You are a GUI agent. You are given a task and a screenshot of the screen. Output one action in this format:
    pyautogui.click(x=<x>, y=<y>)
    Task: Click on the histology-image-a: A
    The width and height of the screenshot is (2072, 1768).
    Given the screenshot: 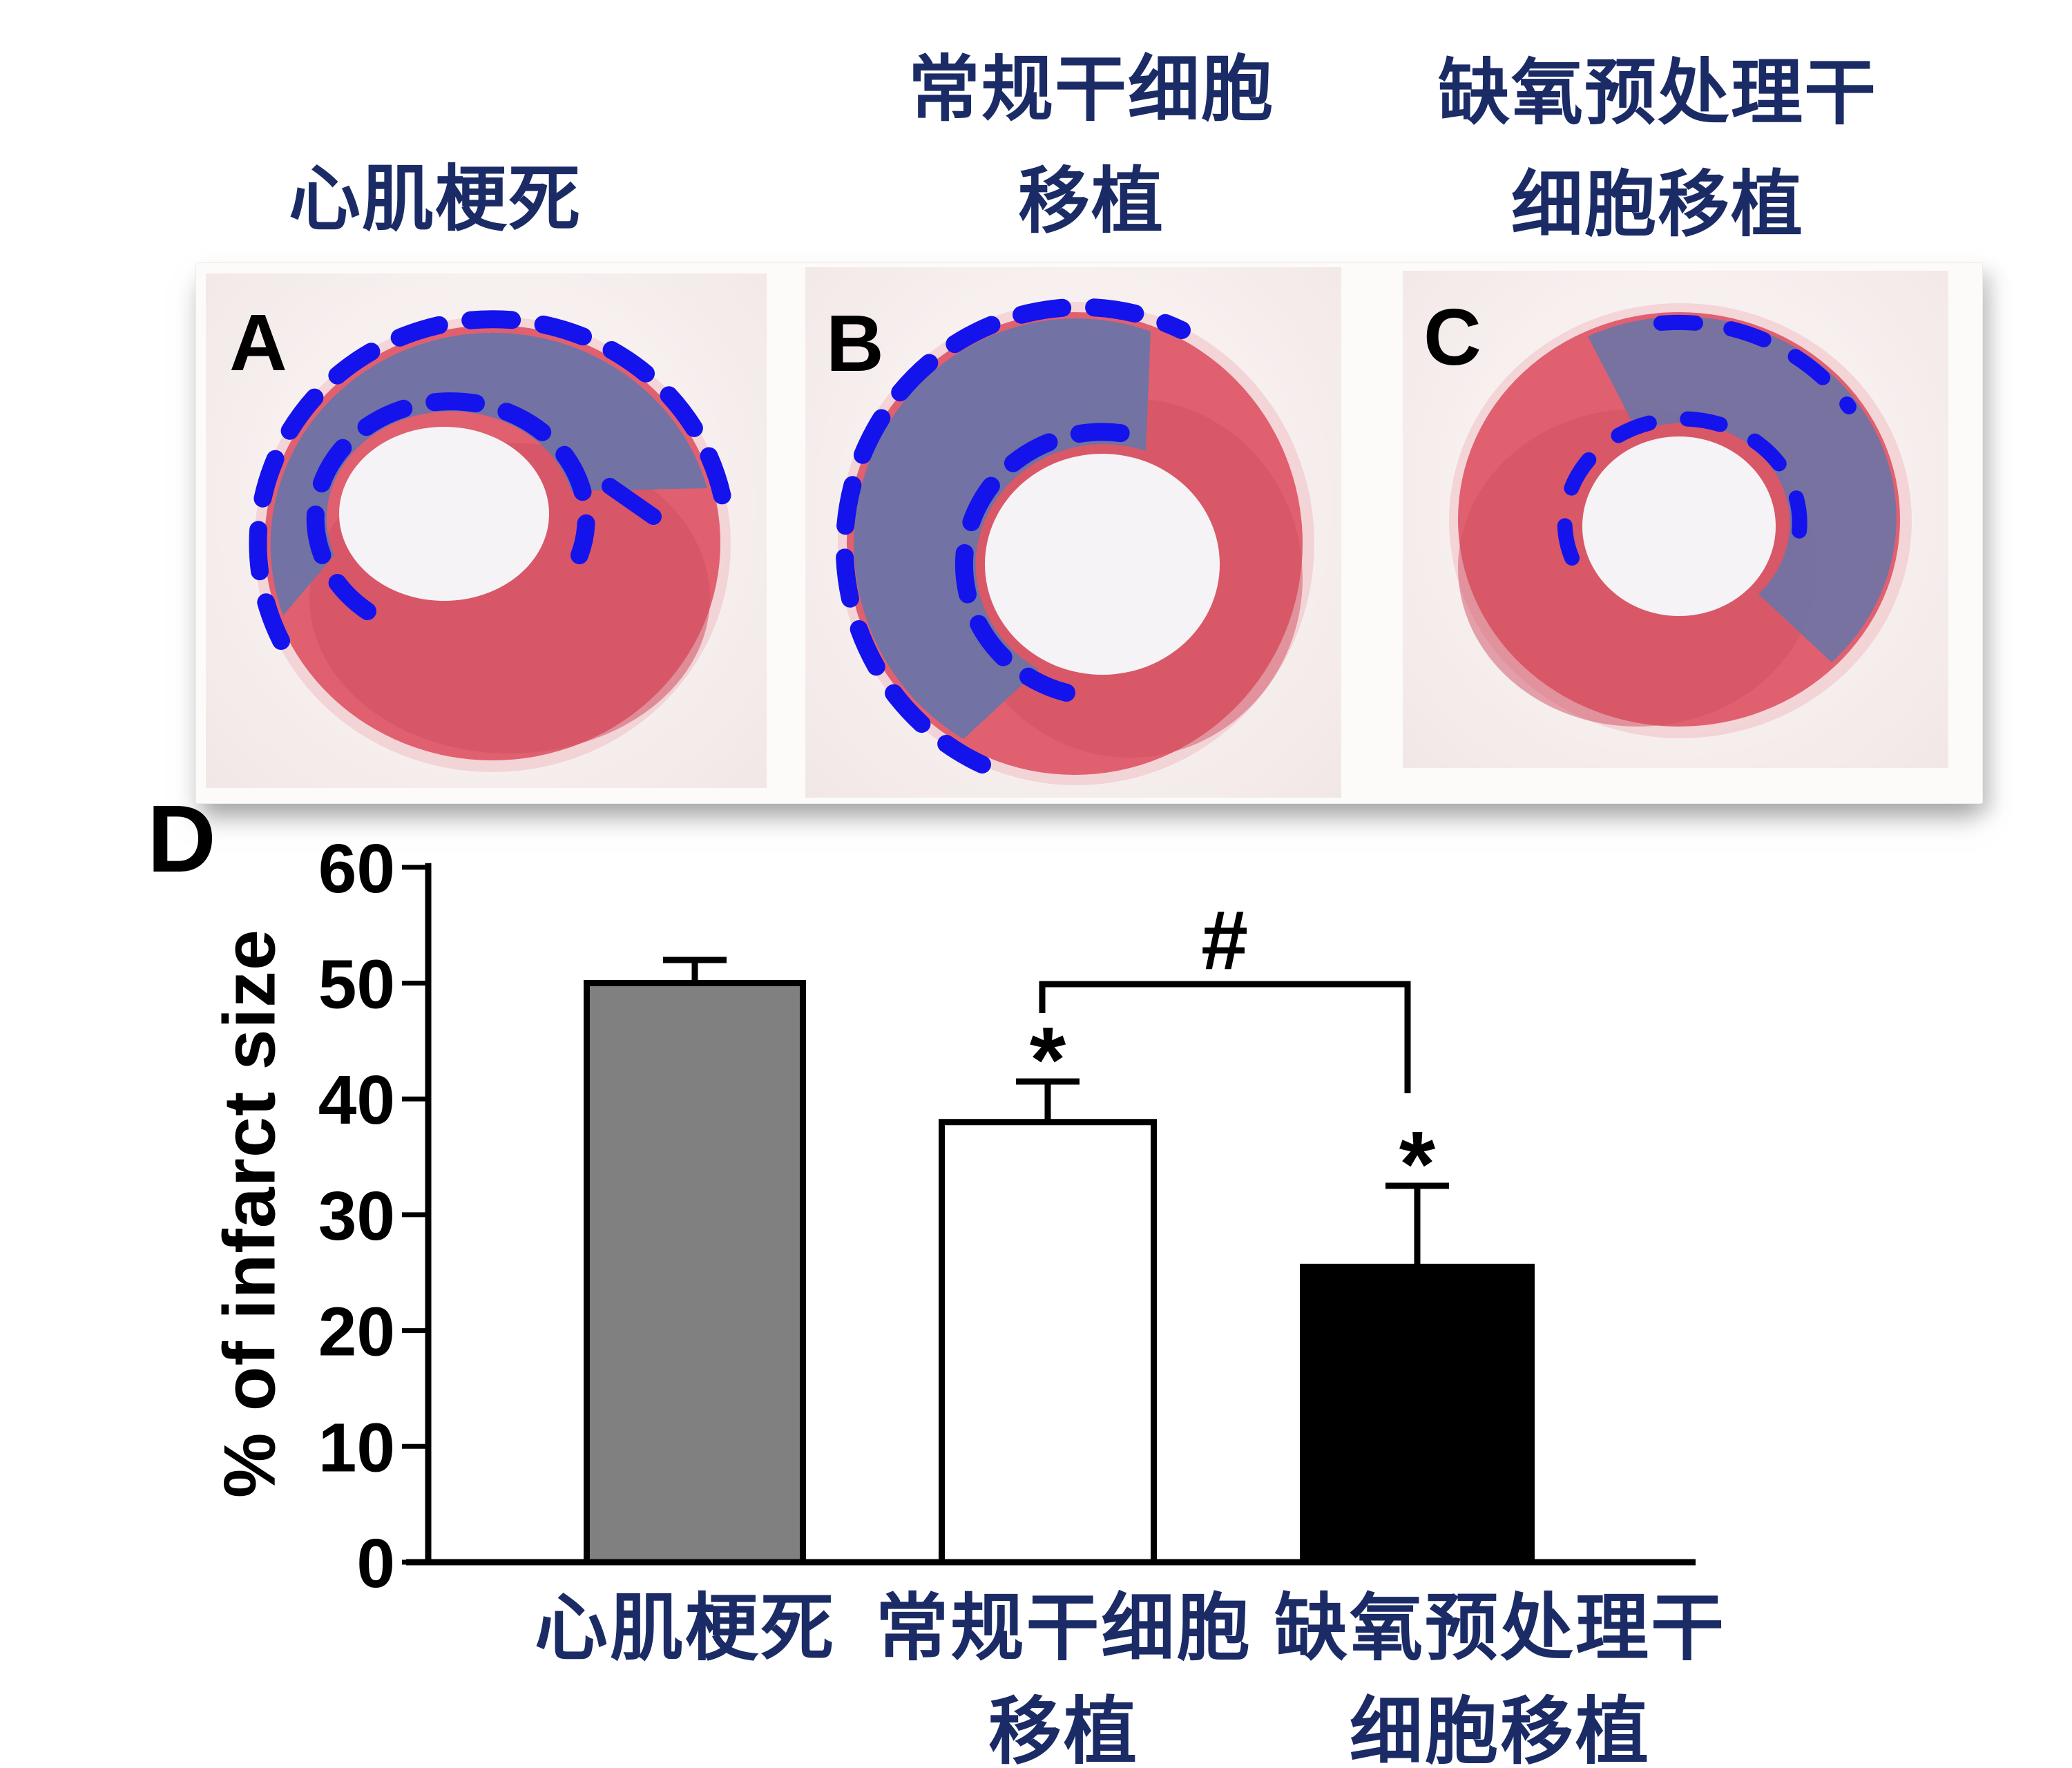 What is the action you would take?
    pyautogui.click(x=486, y=530)
    